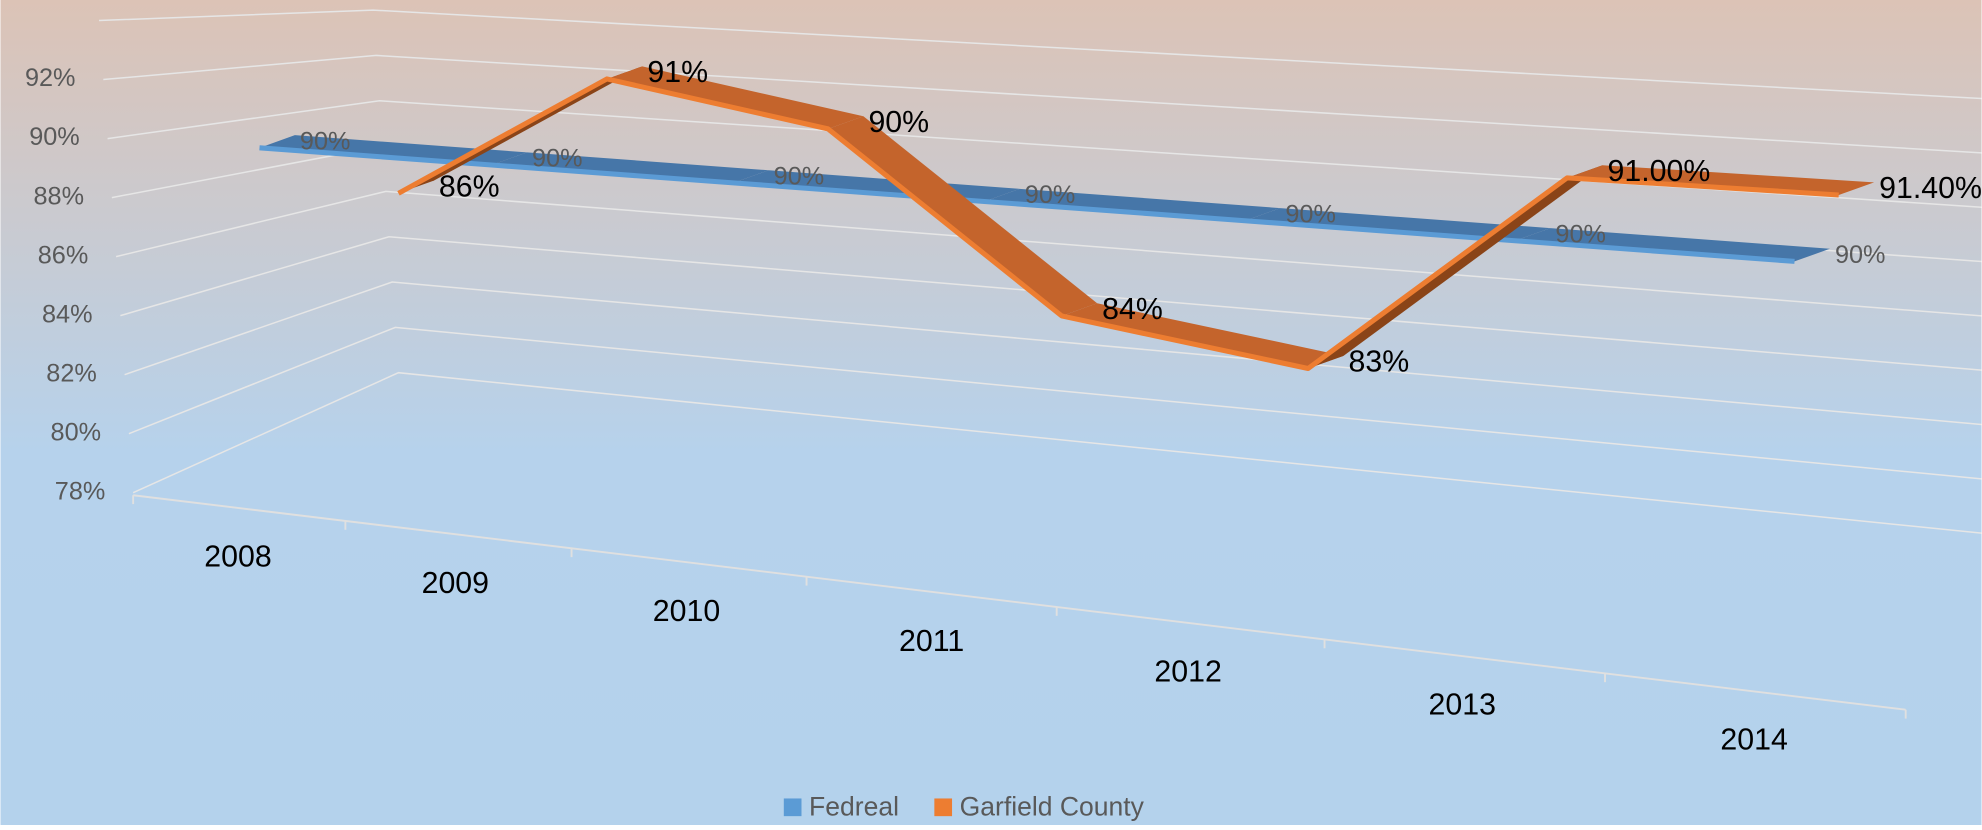  Describe the element at coordinates (1462, 704) in the screenshot. I see `x-tick-label: 2013` at that location.